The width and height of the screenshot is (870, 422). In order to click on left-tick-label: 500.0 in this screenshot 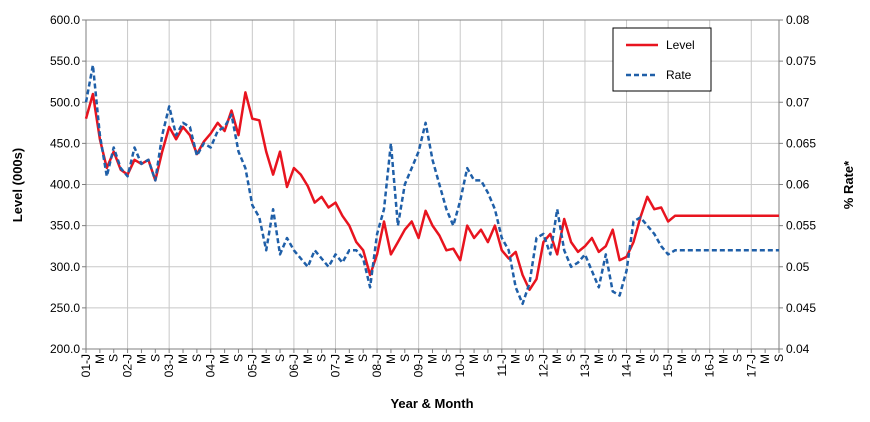, I will do `click(65, 102)`.